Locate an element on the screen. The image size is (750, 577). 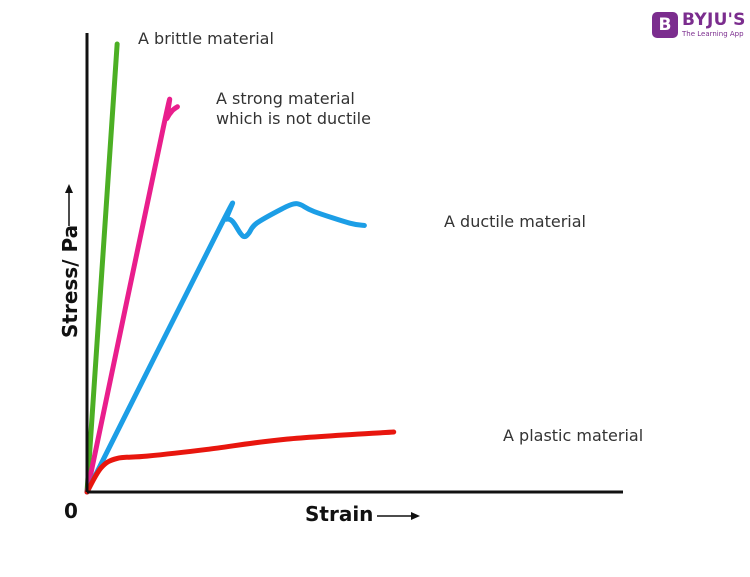
label-ductile-material: A ductile material is located at coordinates (515, 221).